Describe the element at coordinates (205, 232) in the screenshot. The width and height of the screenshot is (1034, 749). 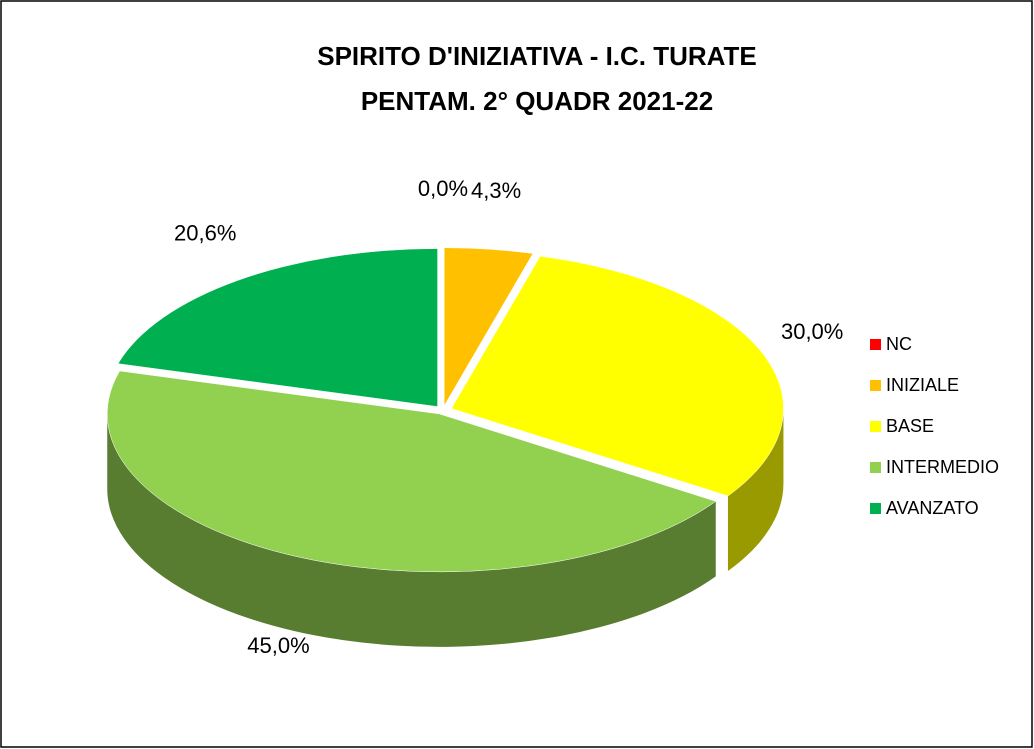
I see `data-label: 20,6%` at that location.